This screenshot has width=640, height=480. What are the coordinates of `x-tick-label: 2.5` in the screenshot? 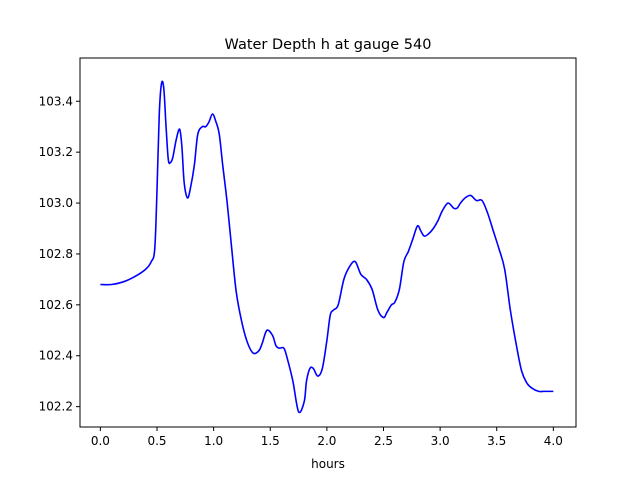 It's located at (383, 441).